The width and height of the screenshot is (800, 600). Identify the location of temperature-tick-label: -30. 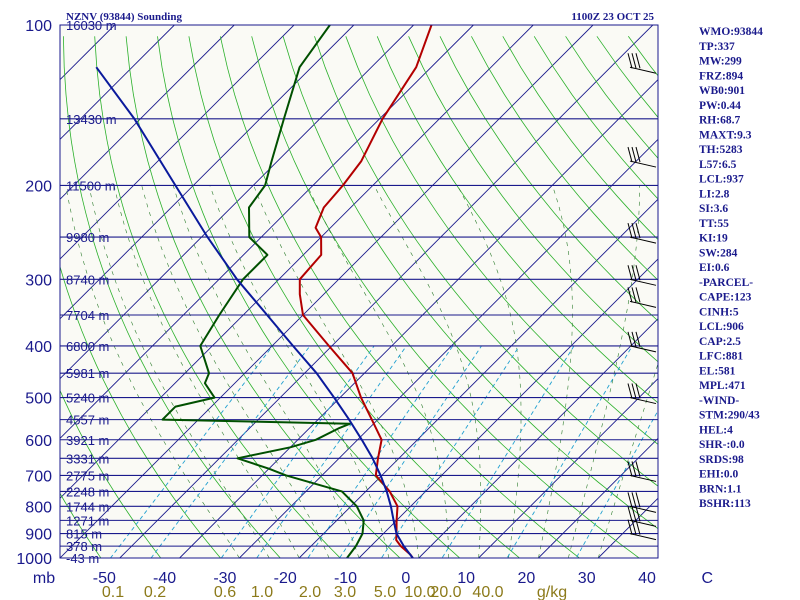
(224, 578).